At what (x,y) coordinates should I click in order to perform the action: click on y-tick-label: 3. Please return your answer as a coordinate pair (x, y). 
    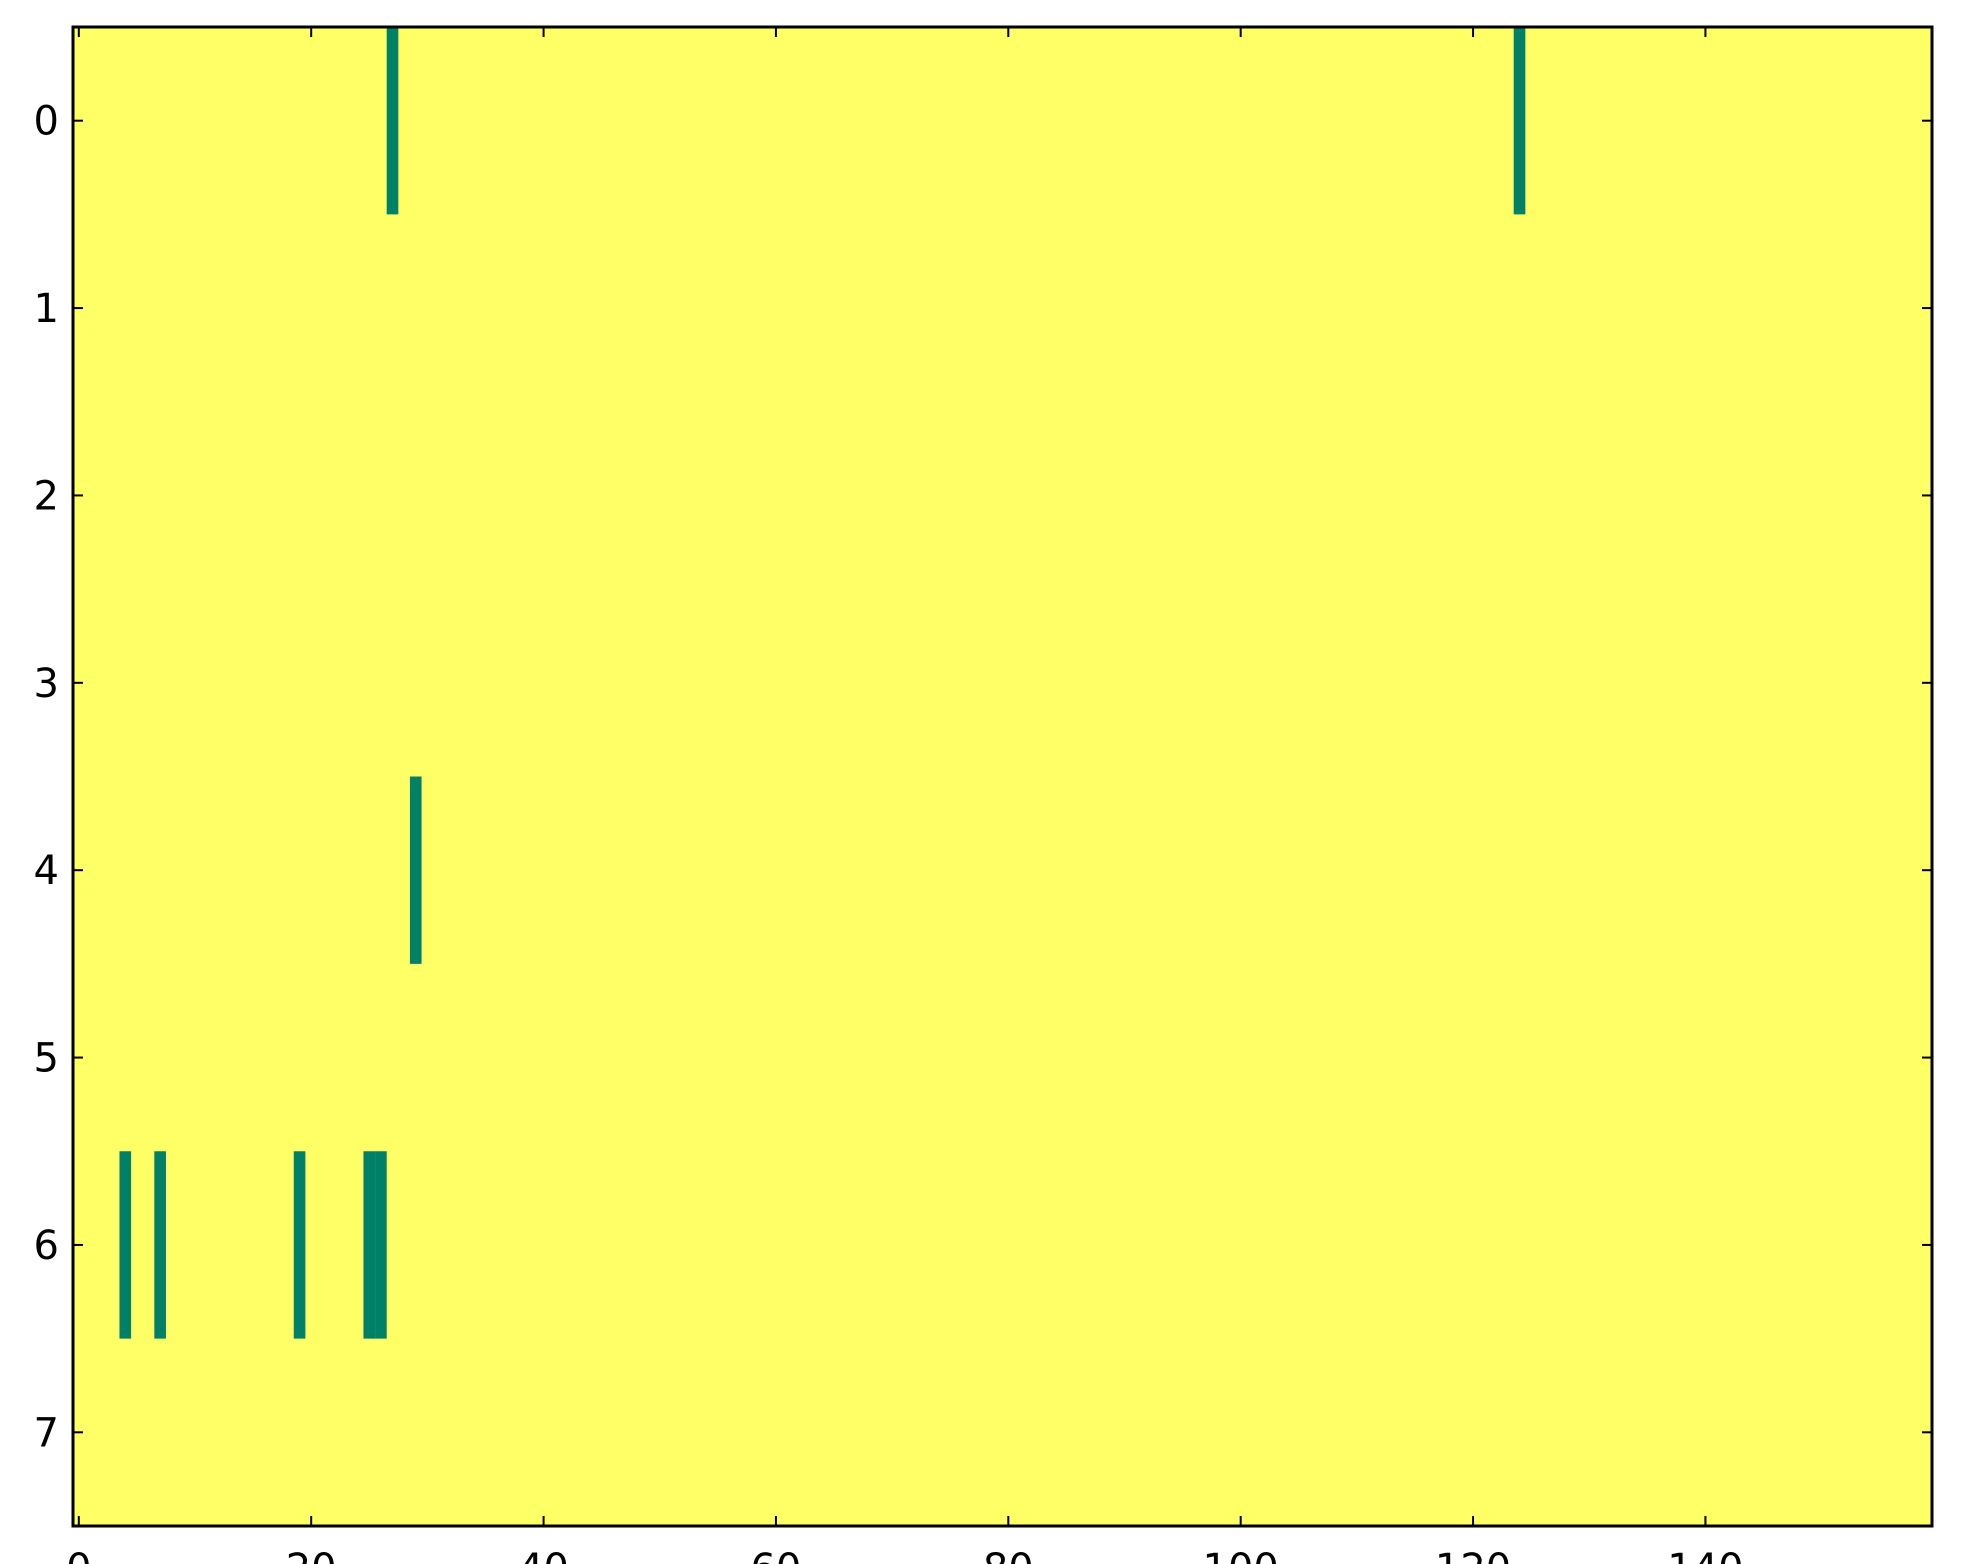
    Looking at the image, I should click on (46, 684).